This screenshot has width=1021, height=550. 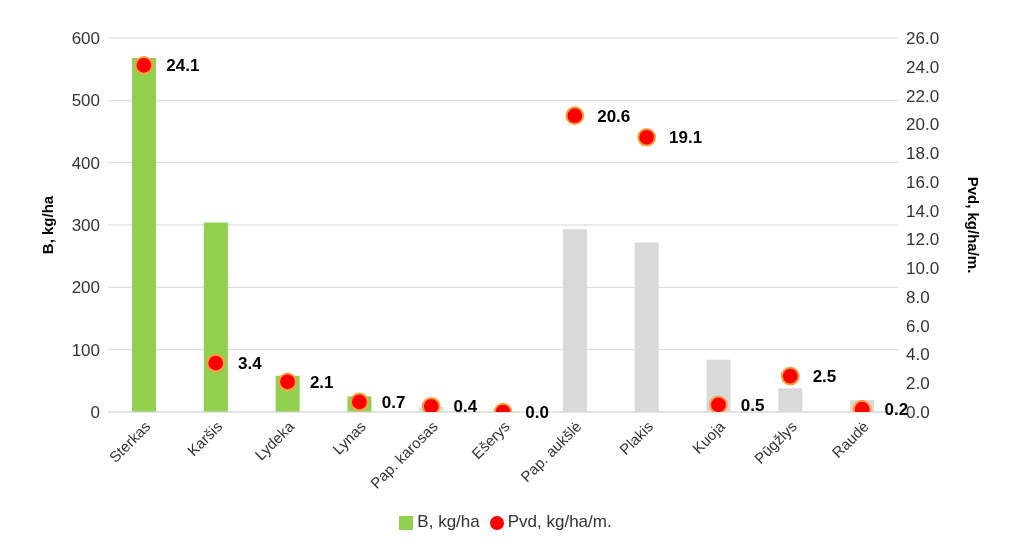 I want to click on y2-tick-label: 20.0, so click(x=923, y=125).